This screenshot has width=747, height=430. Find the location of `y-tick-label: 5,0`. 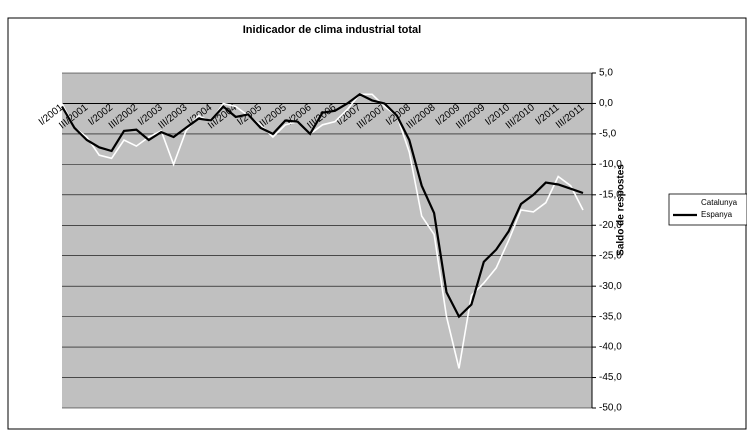

y-tick-label: 5,0 is located at coordinates (606, 73).